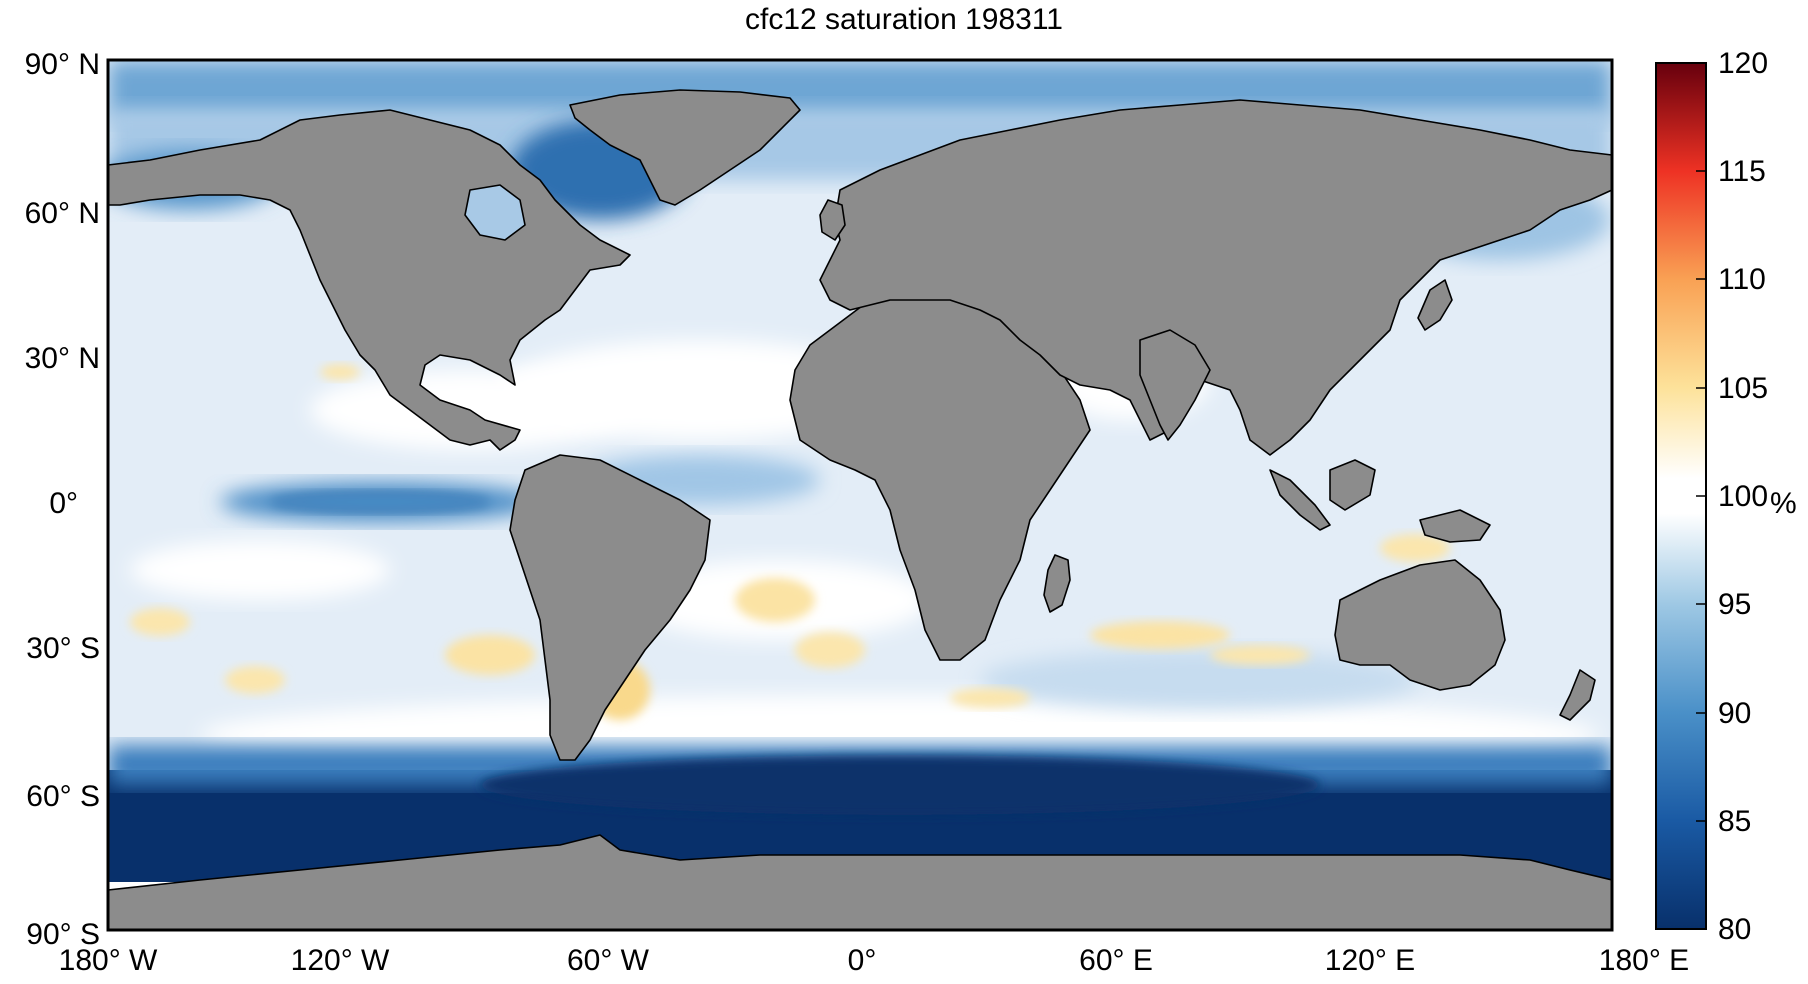  What do you see at coordinates (832, 220) in the screenshot?
I see `land-british-isles` at bounding box center [832, 220].